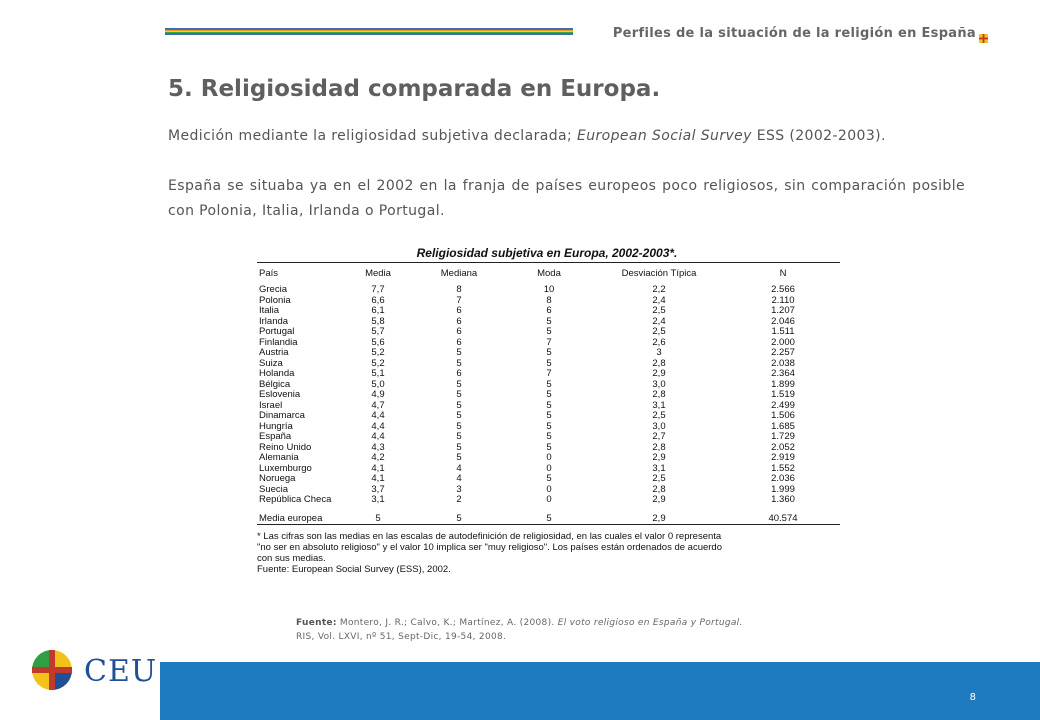 This screenshot has height=720, width=1040. Describe the element at coordinates (378, 331) in the screenshot. I see `value-cell: 5,7` at that location.